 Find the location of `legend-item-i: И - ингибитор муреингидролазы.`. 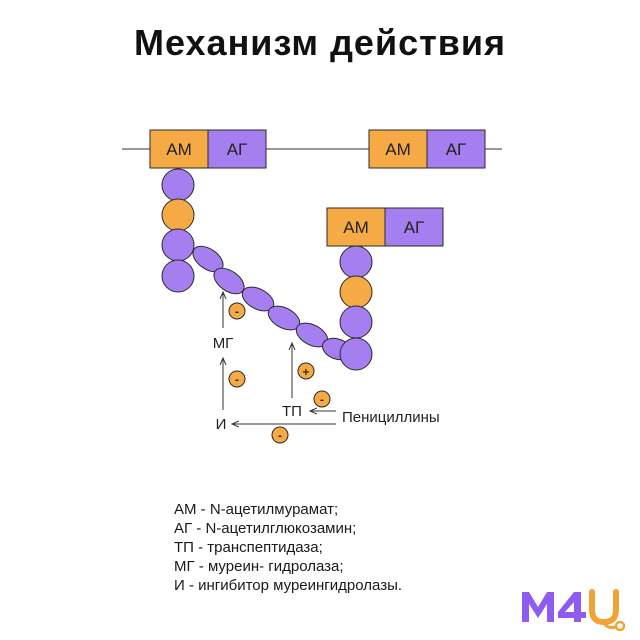

legend-item-i: И - ингибитор муреингидролазы. is located at coordinates (288, 585).